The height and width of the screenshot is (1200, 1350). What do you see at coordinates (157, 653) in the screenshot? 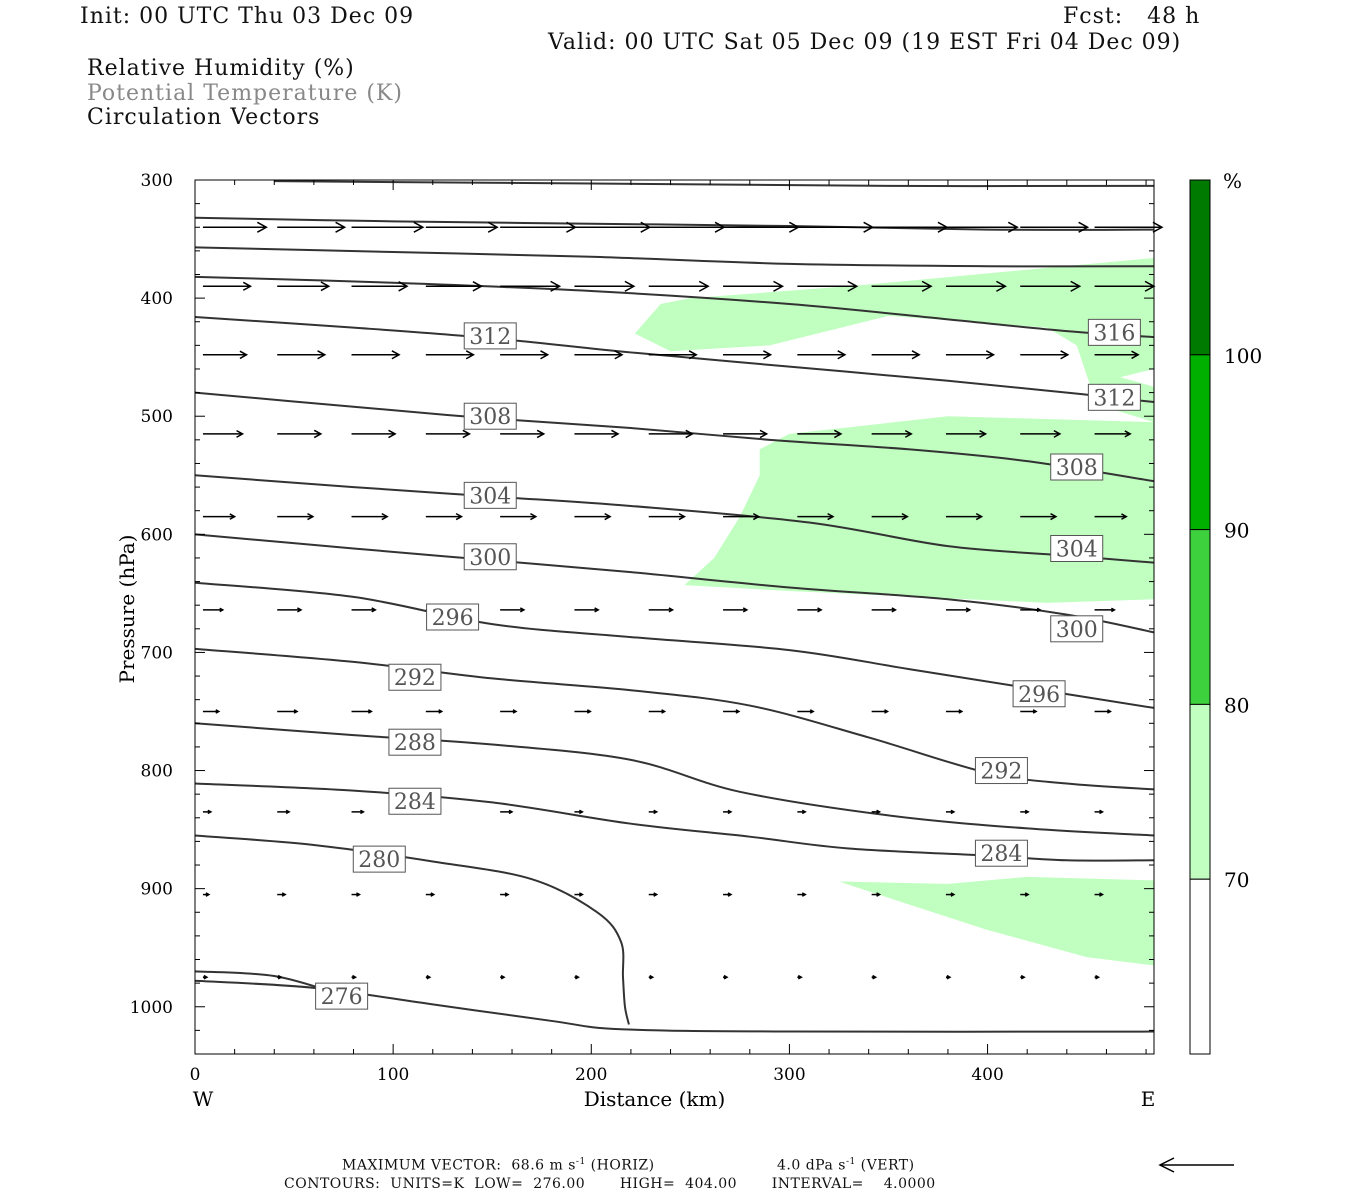
I see `y-tick-label: 700` at bounding box center [157, 653].